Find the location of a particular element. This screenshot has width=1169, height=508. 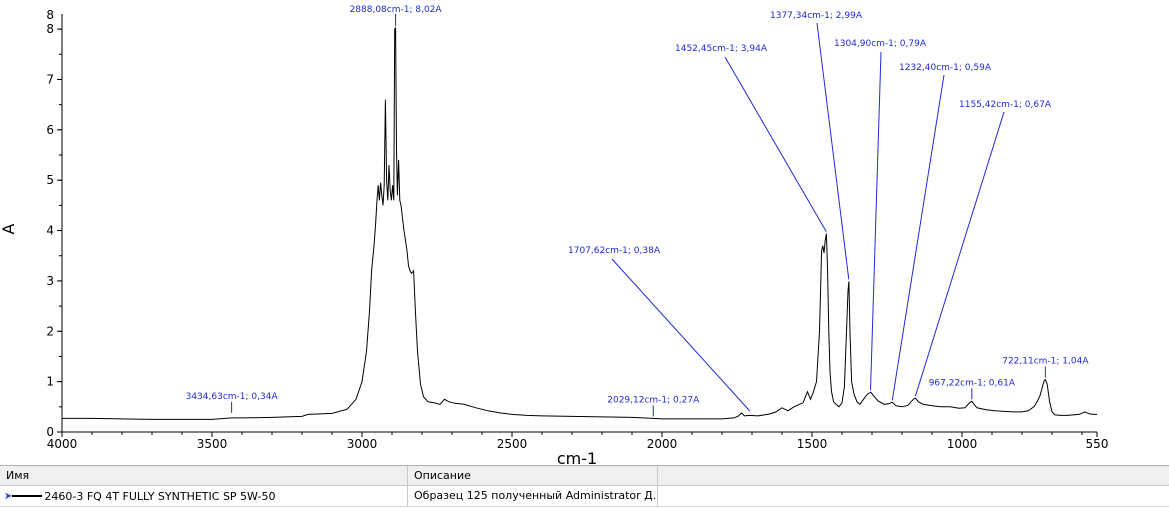

peak-annotation-label: 722,11cm-1; 1,04A is located at coordinates (1045, 362).